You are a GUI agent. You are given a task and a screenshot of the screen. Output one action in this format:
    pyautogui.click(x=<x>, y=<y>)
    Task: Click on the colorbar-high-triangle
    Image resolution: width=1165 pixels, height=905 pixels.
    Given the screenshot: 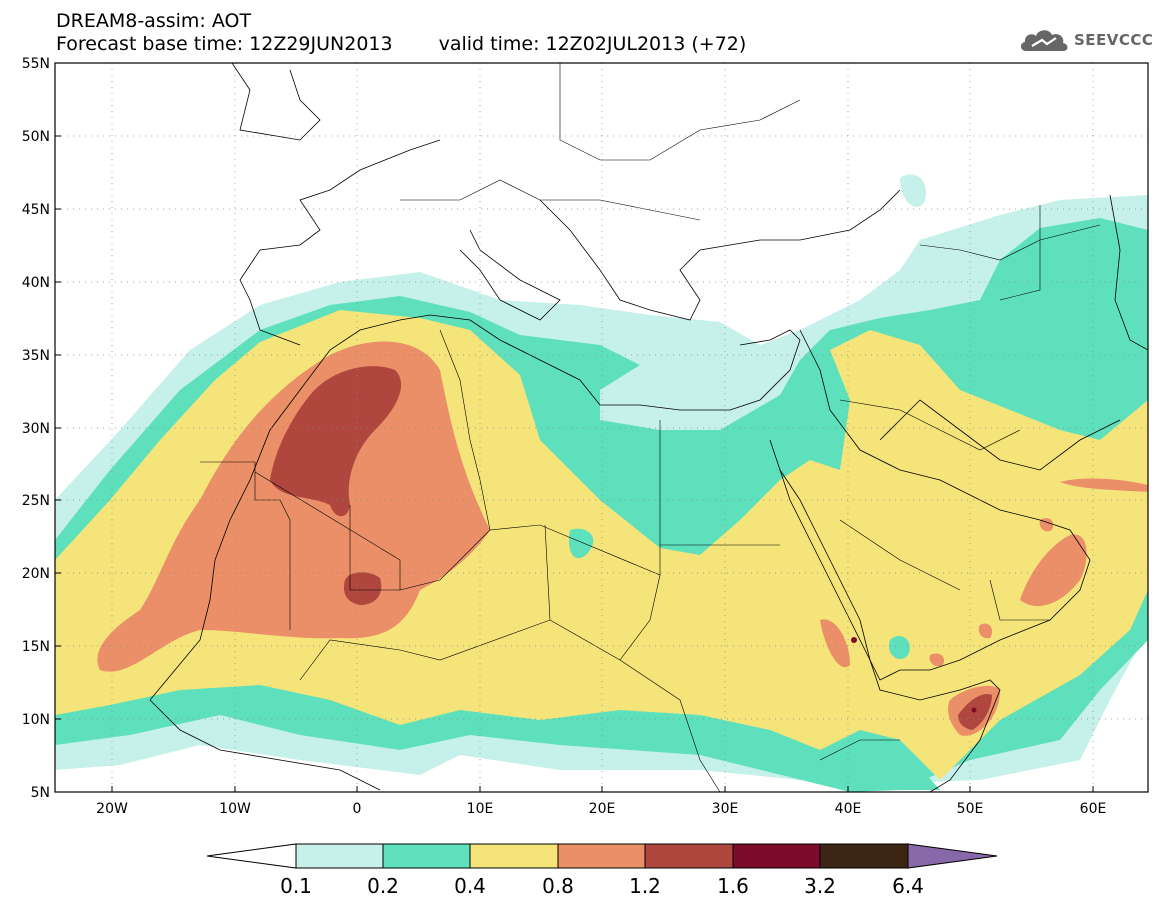 What is the action you would take?
    pyautogui.click(x=952, y=856)
    